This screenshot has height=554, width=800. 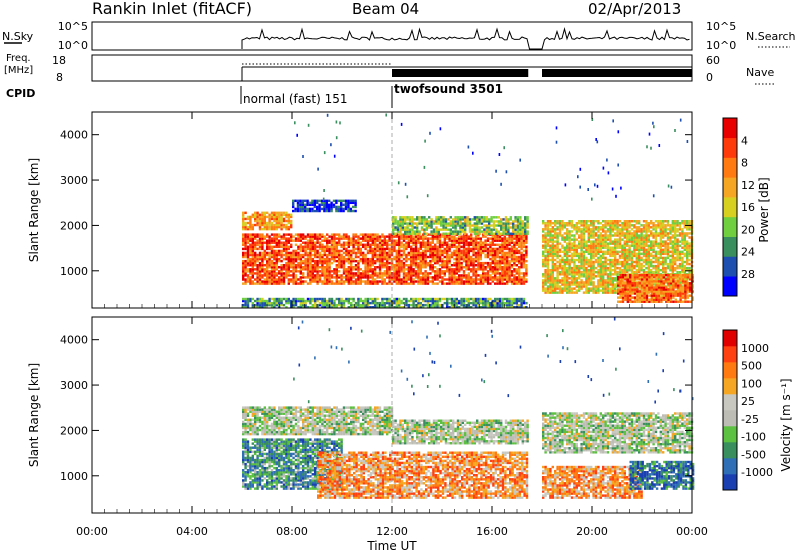 I want to click on colorbar-tick: 8, so click(x=744, y=163).